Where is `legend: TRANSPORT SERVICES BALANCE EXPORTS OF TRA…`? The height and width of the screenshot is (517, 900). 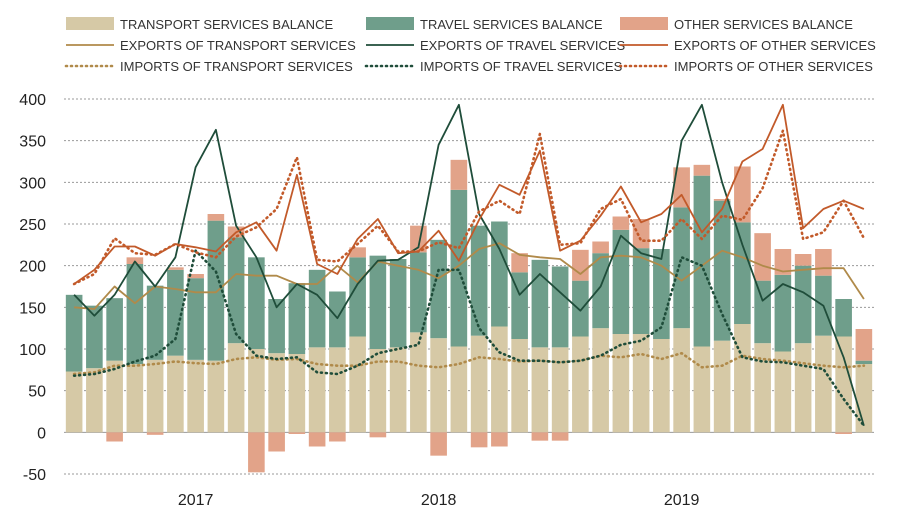 legend: TRANSPORT SERVICES BALANCE EXPORTS OF TRA… is located at coordinates (470, 45).